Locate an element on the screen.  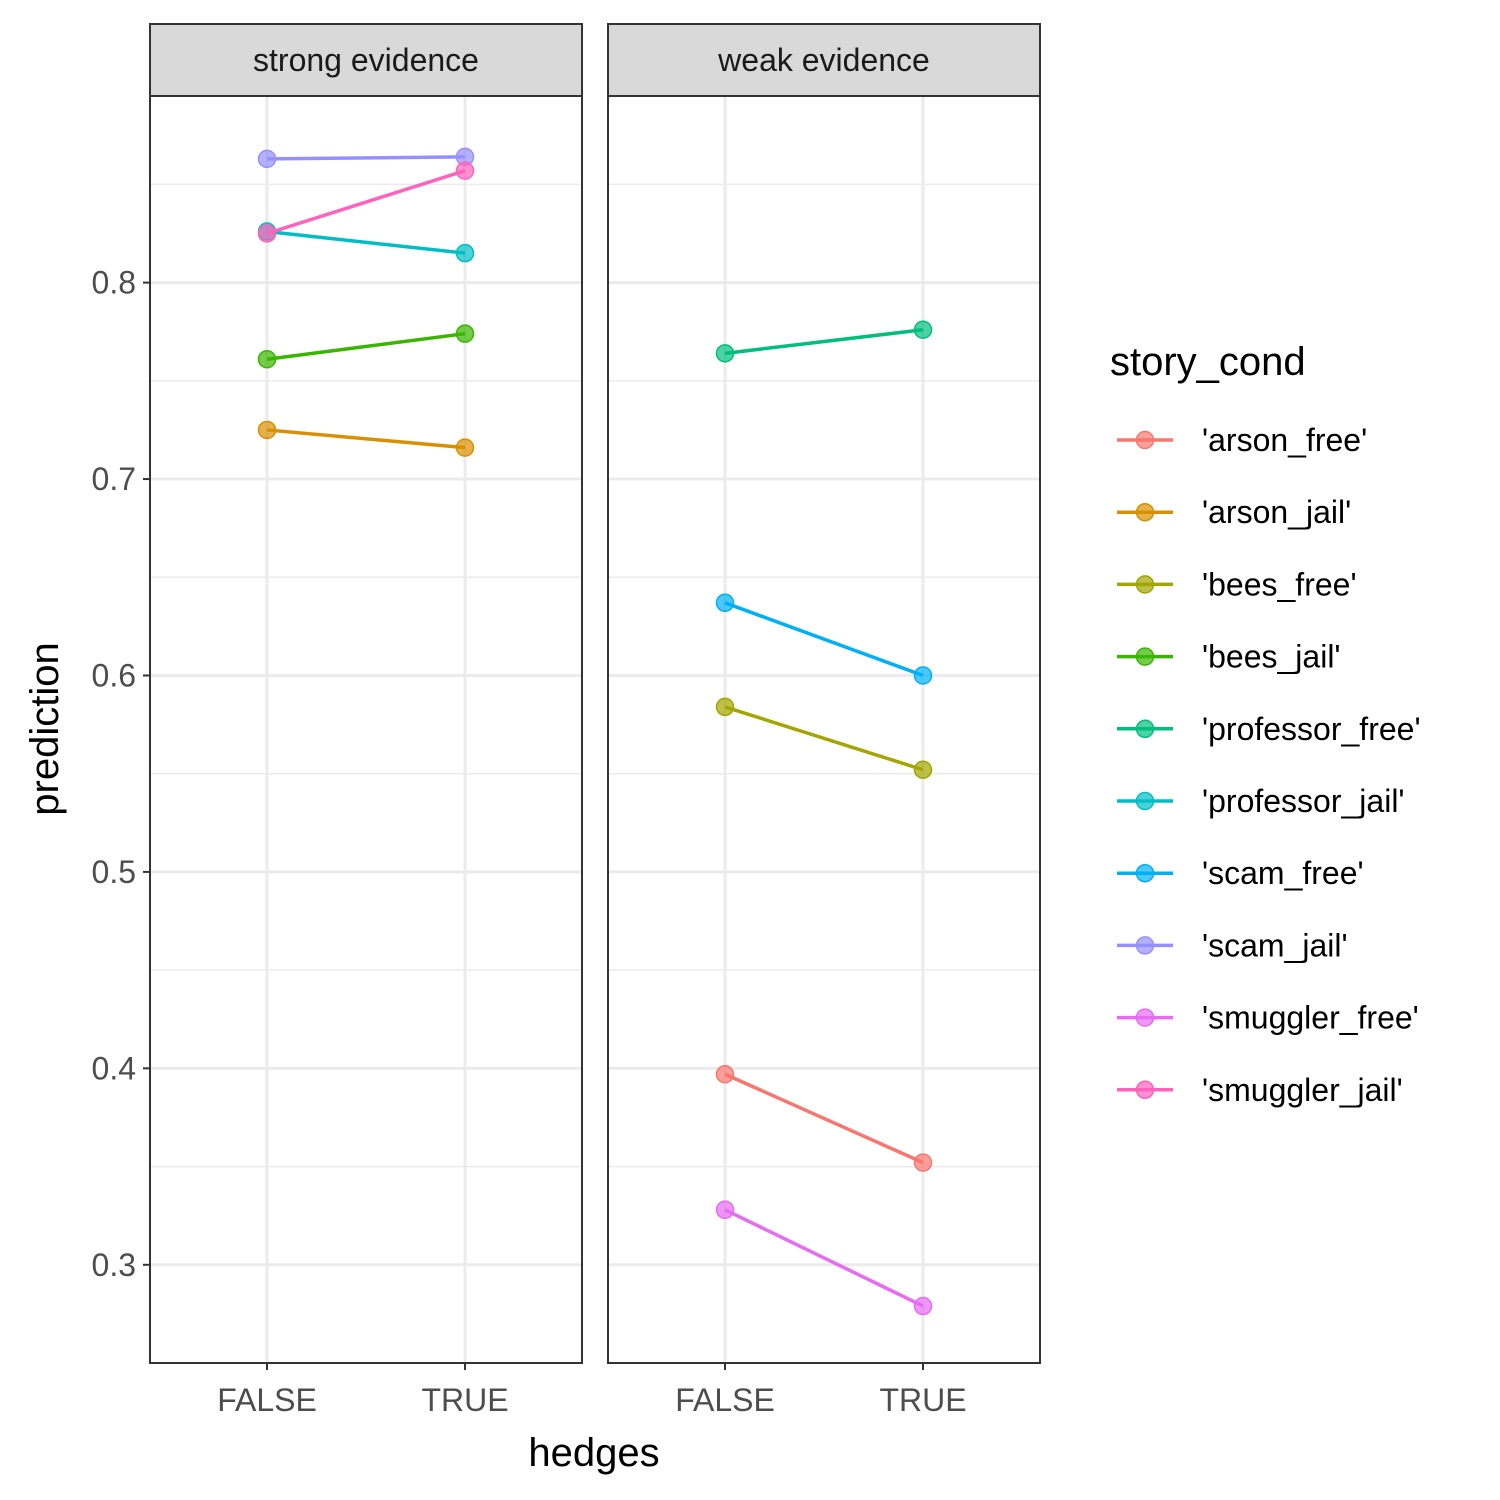
legend-label: 'smuggler_free' is located at coordinates (1310, 1018).